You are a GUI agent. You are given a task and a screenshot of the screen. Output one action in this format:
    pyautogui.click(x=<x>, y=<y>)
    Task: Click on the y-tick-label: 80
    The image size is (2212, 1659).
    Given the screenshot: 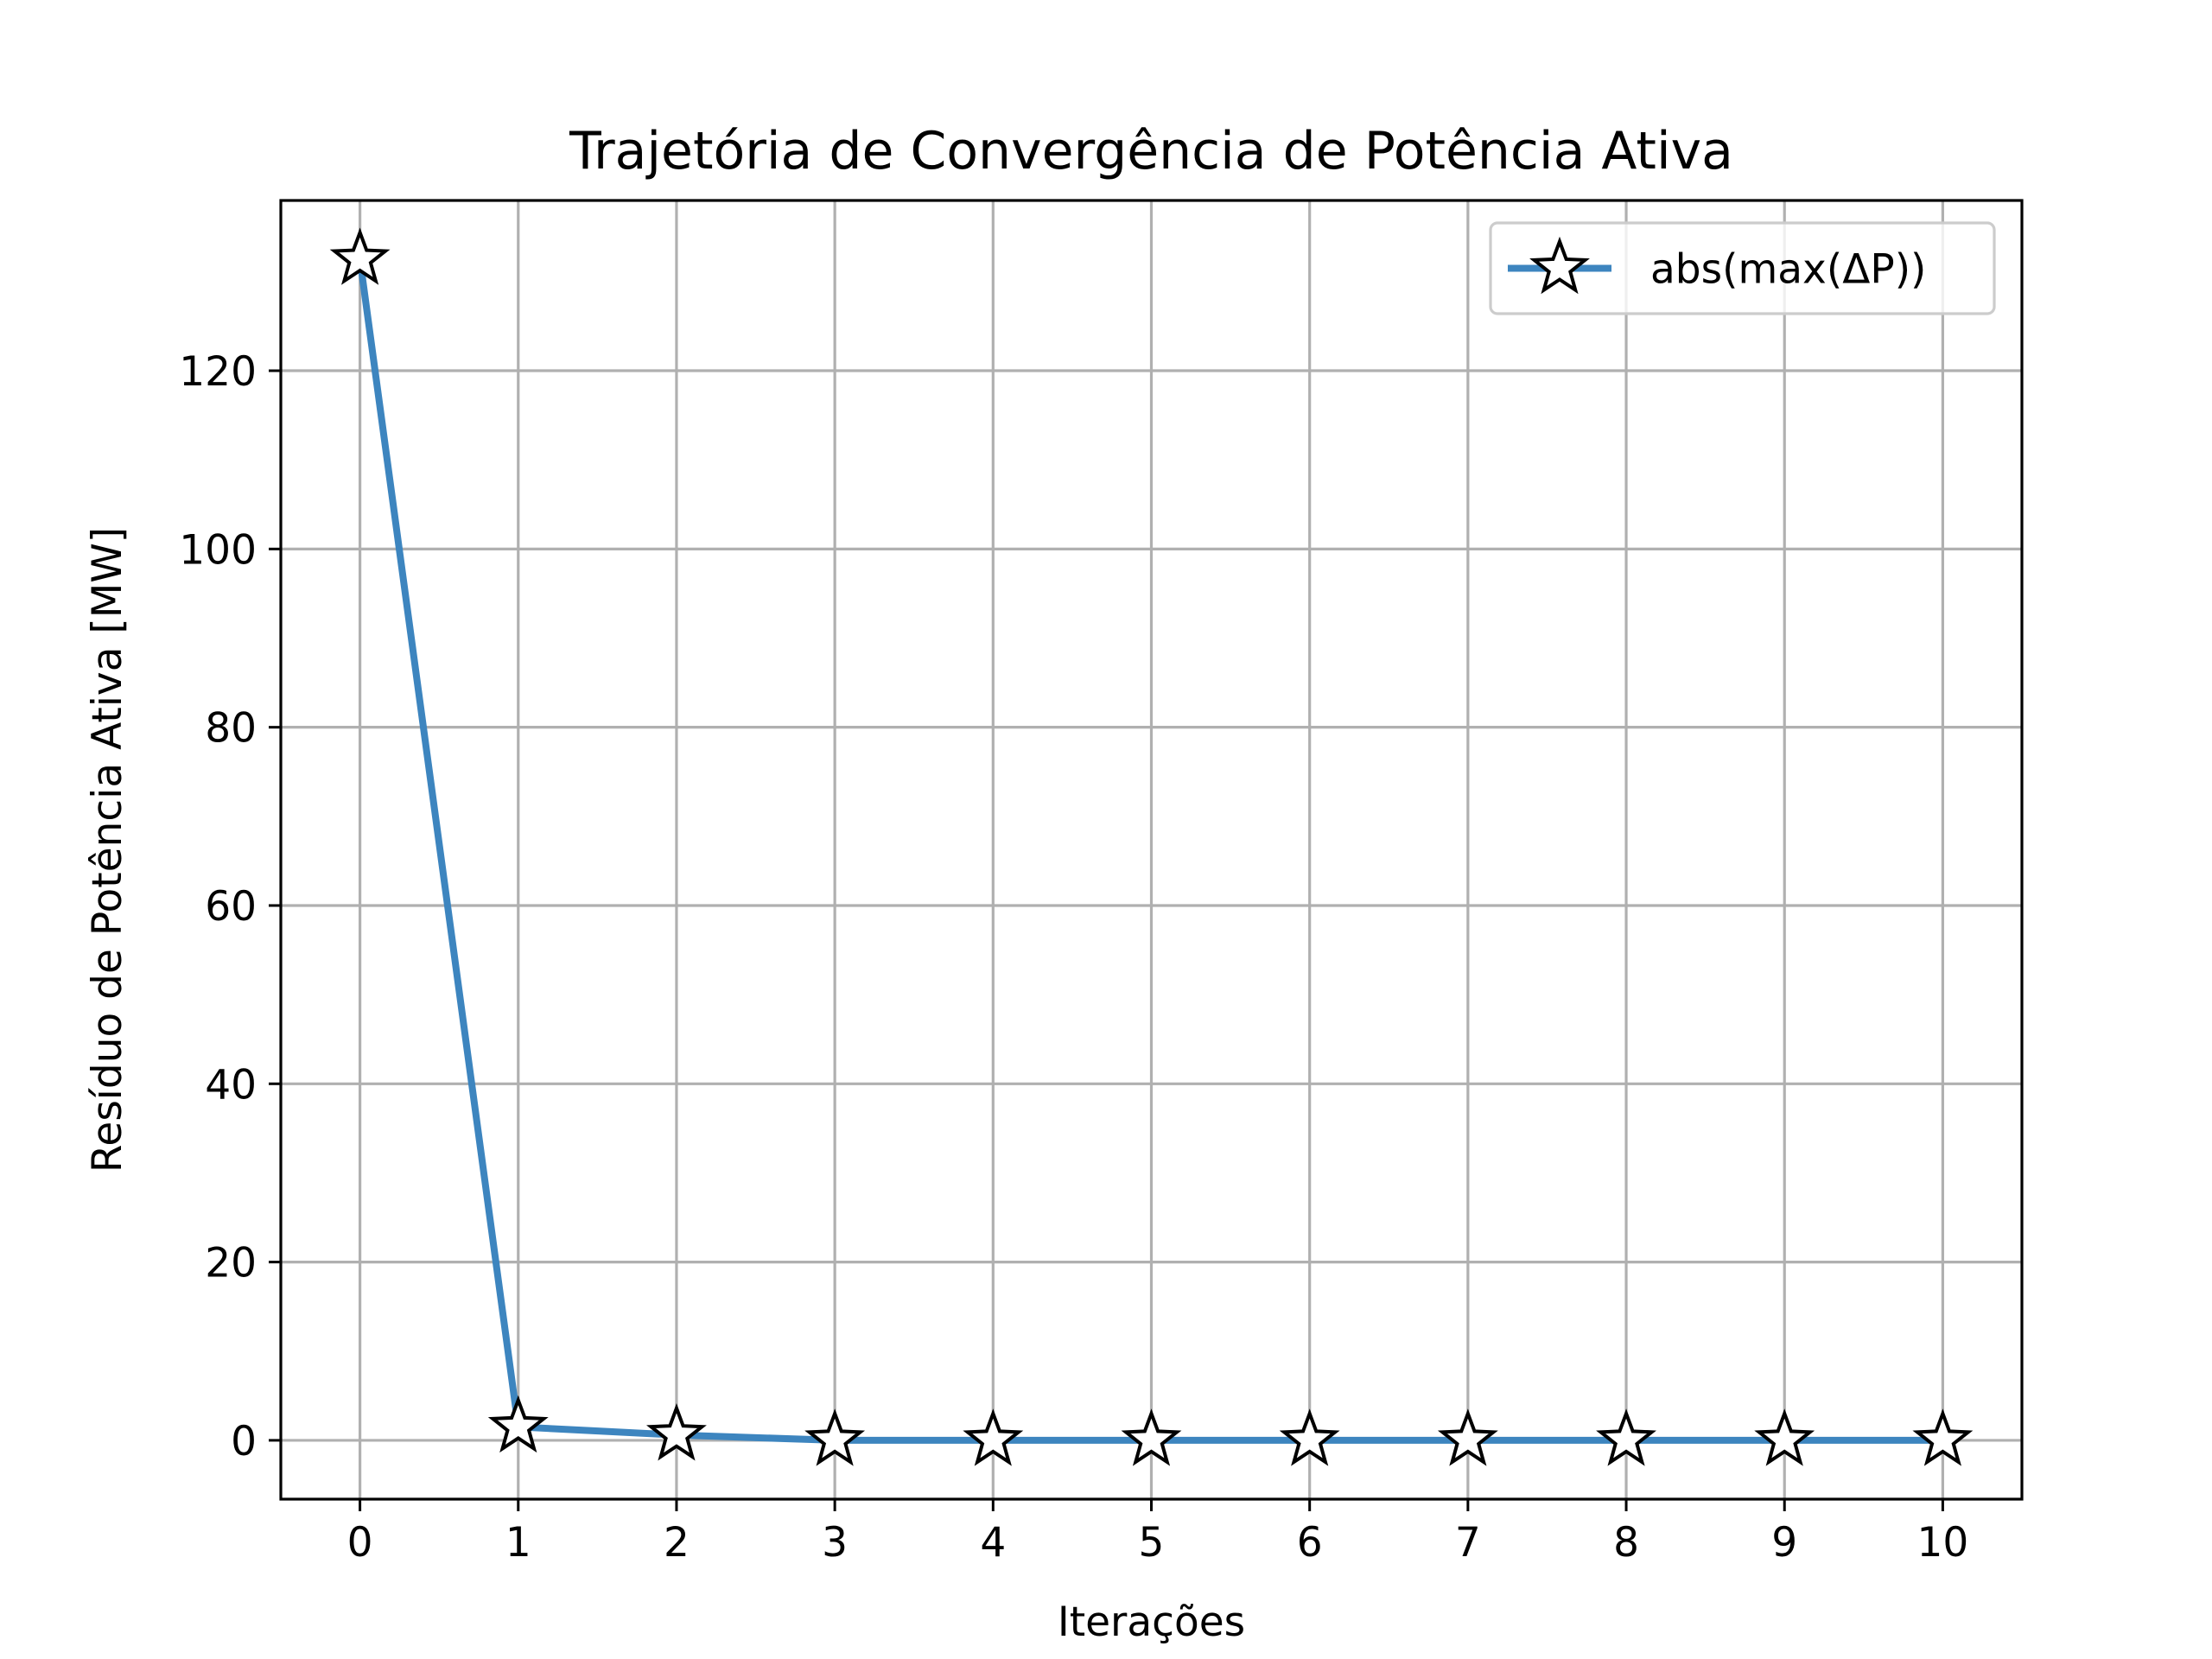 What is the action you would take?
    pyautogui.click(x=231, y=729)
    